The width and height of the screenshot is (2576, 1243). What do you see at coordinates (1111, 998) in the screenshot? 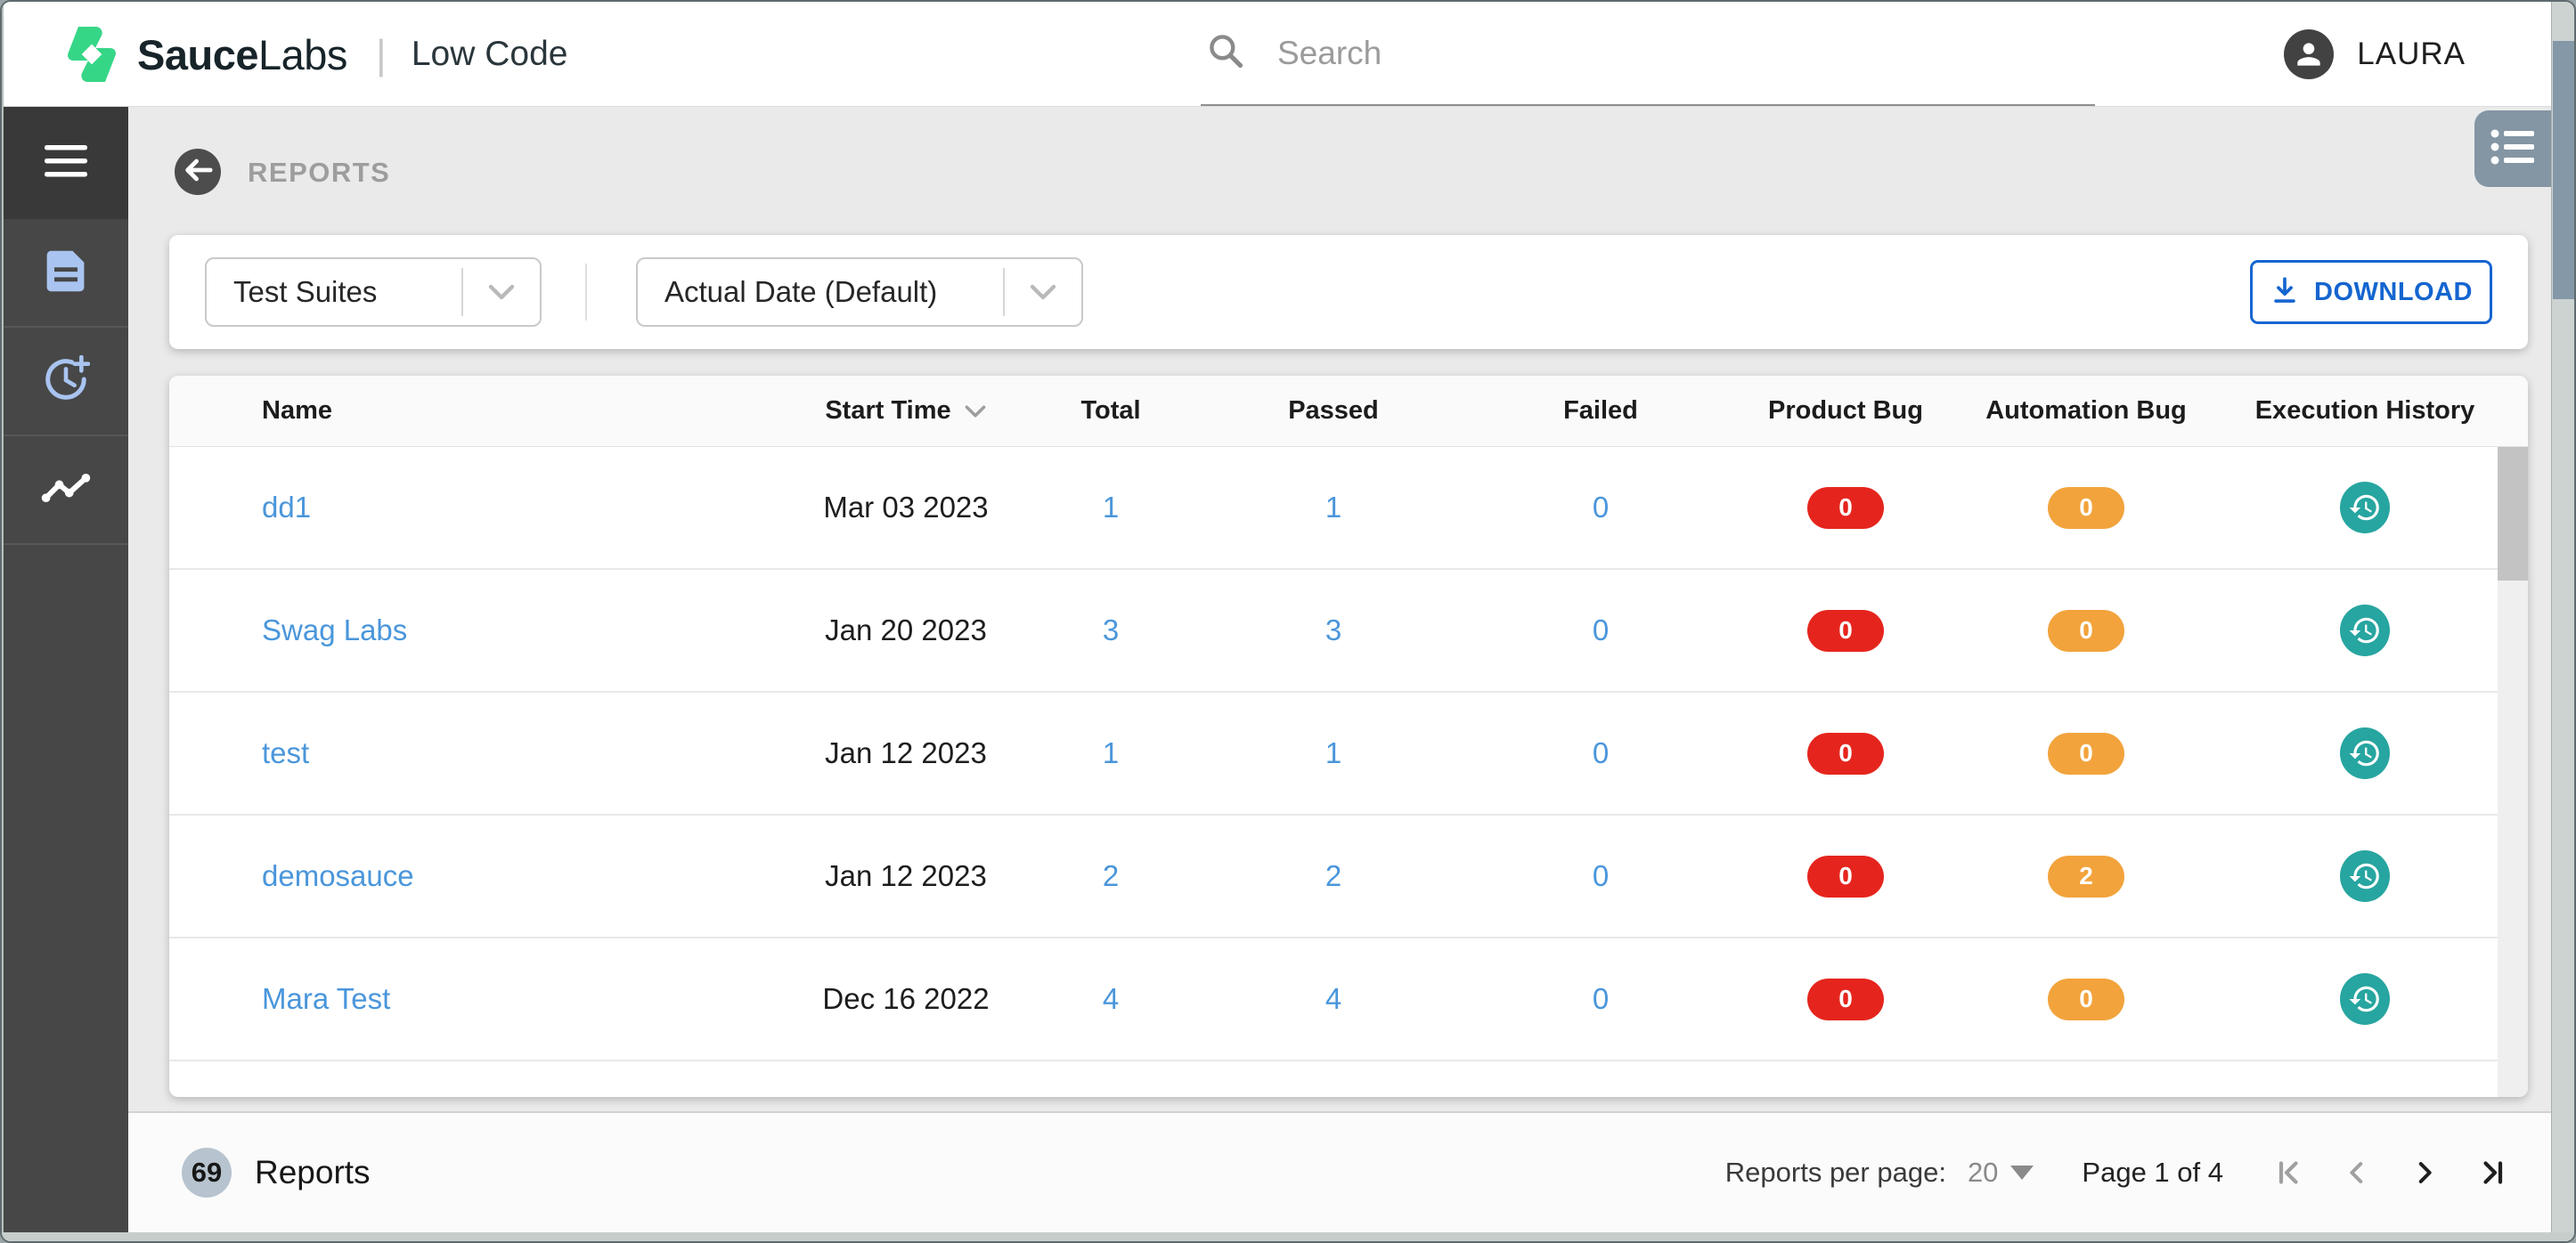
I see `total-link: 4` at bounding box center [1111, 998].